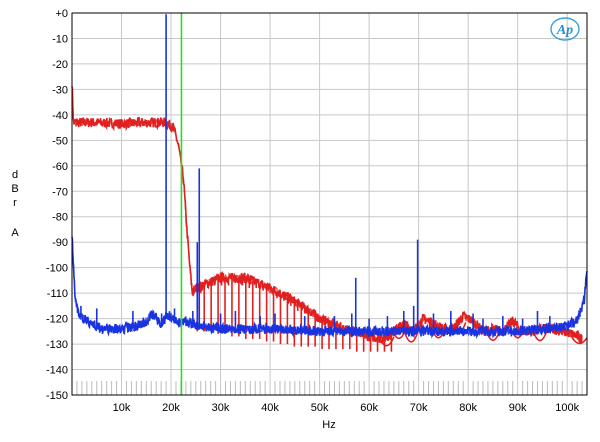  Describe the element at coordinates (60, 192) in the screenshot. I see `y-tick-label: -70` at that location.